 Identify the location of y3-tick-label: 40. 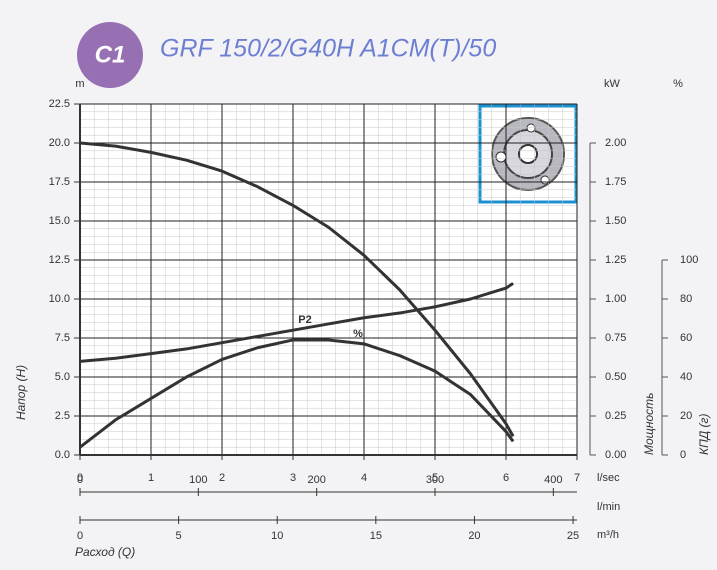
(686, 377).